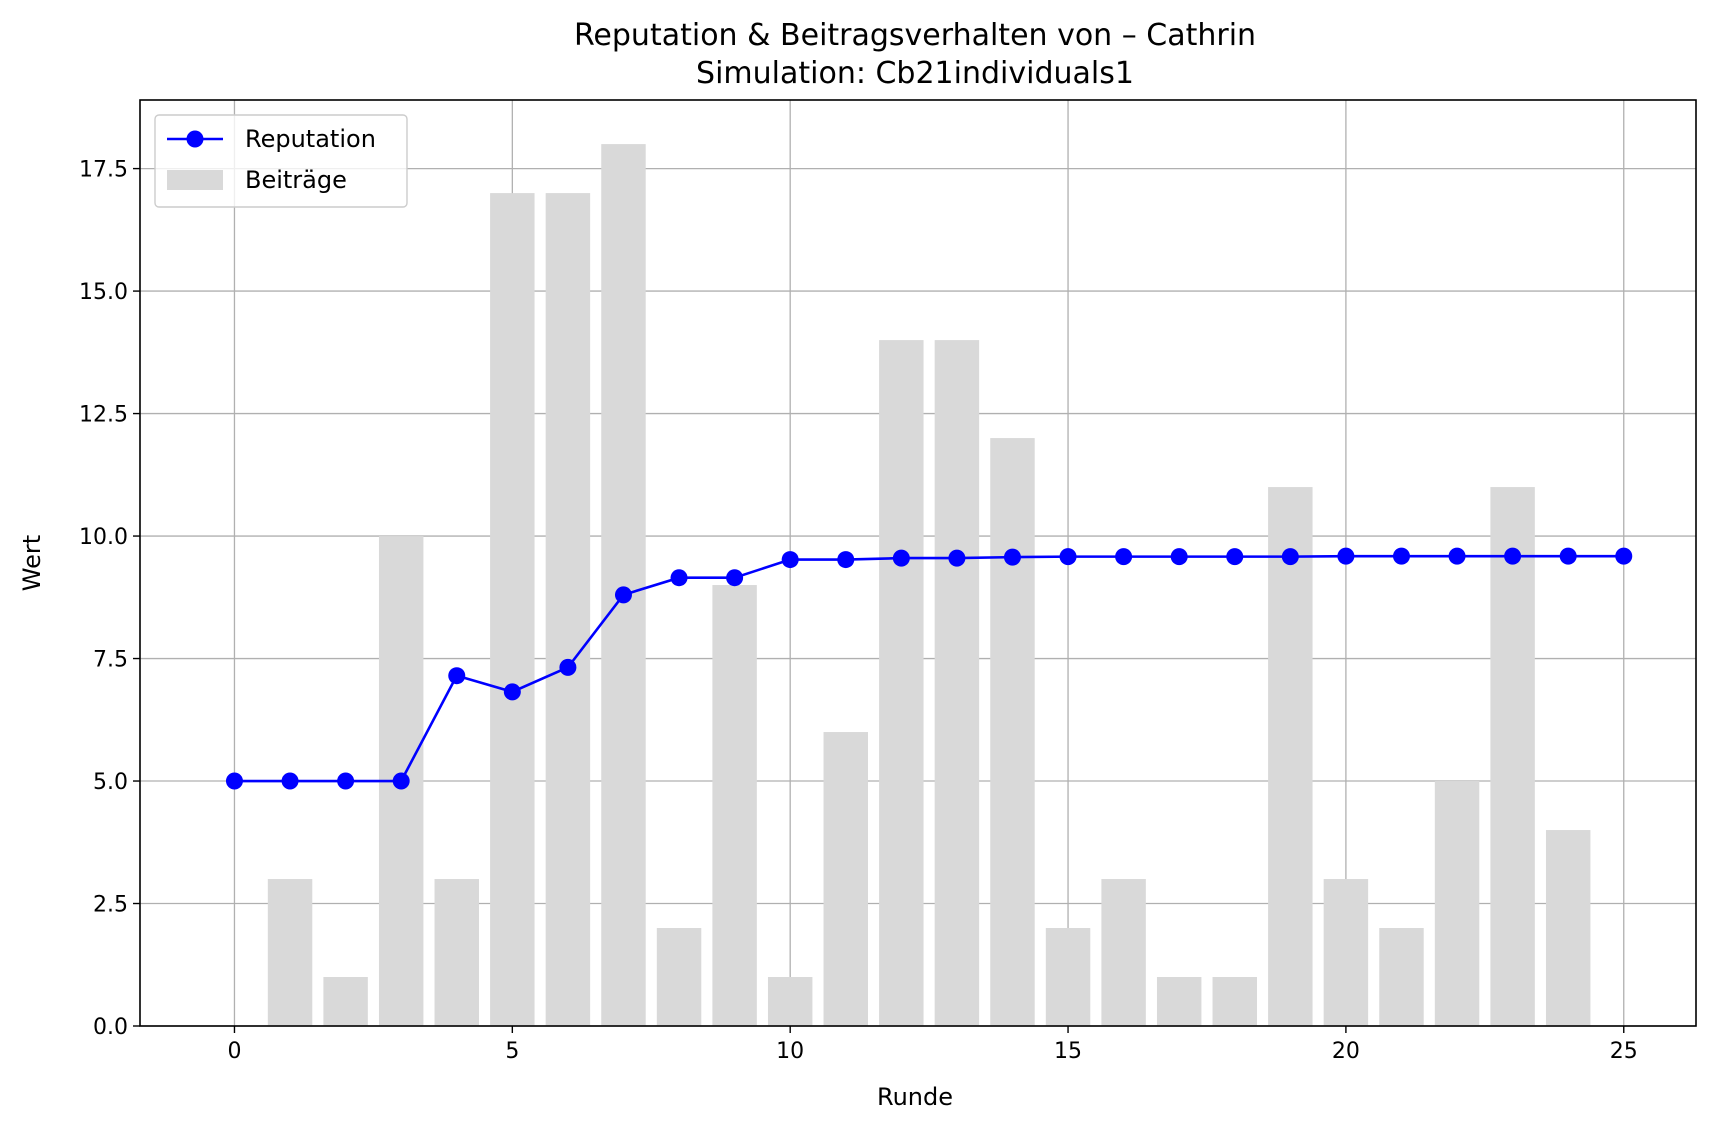 The image size is (1710, 1136). I want to click on y-tick-label: 12.5, so click(103, 415).